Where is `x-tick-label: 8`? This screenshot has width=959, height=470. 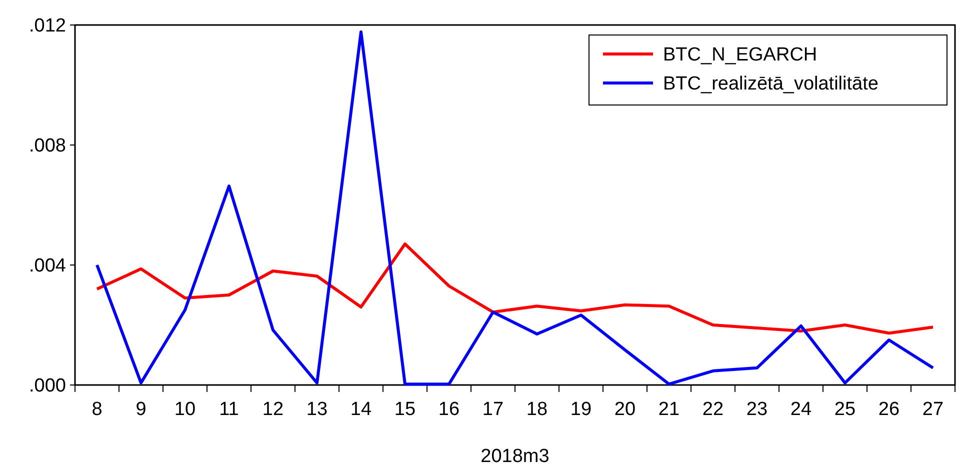 x-tick-label: 8 is located at coordinates (97, 409).